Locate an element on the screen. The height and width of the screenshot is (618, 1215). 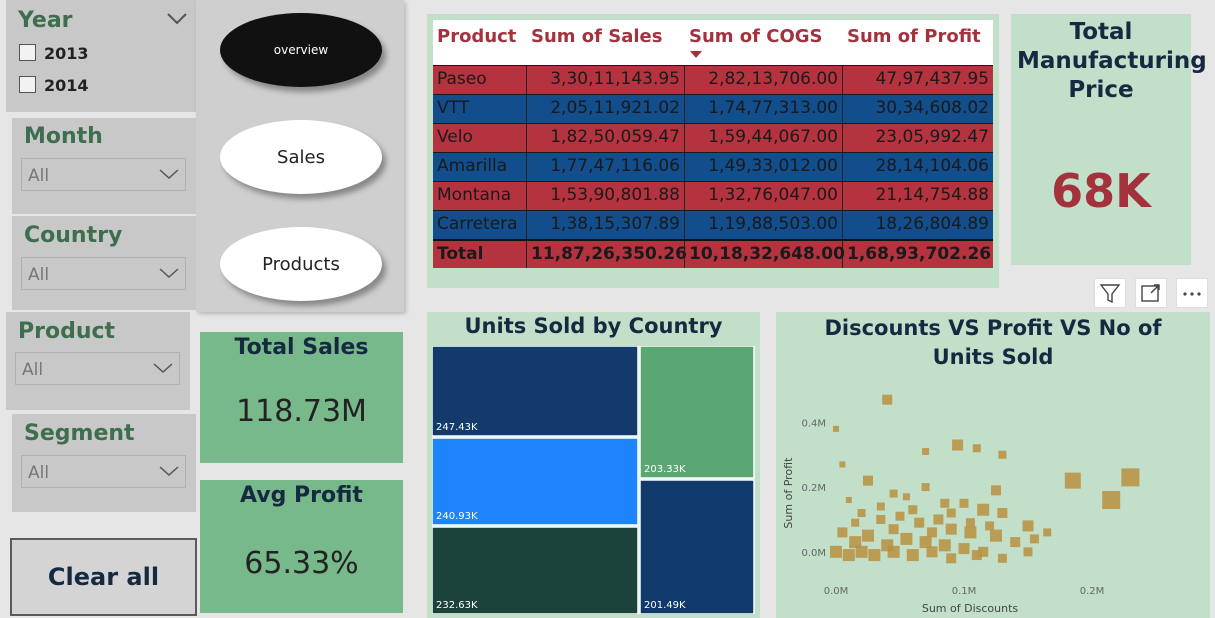
more-options-icon is located at coordinates (1192, 293).